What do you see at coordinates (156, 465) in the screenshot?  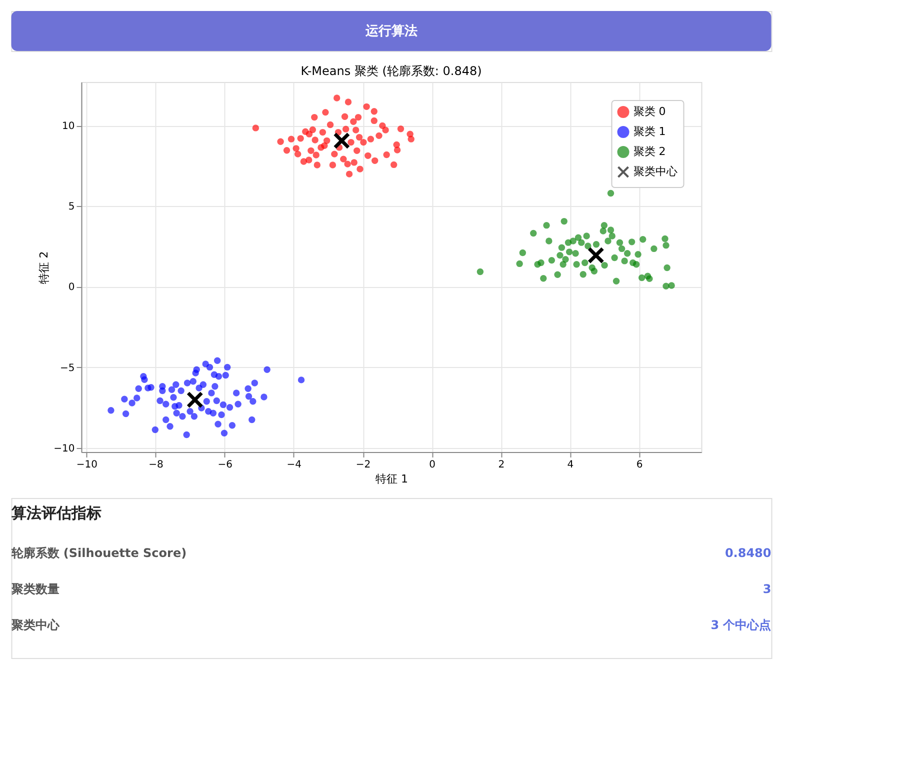 I see `x-tick-label: −8` at bounding box center [156, 465].